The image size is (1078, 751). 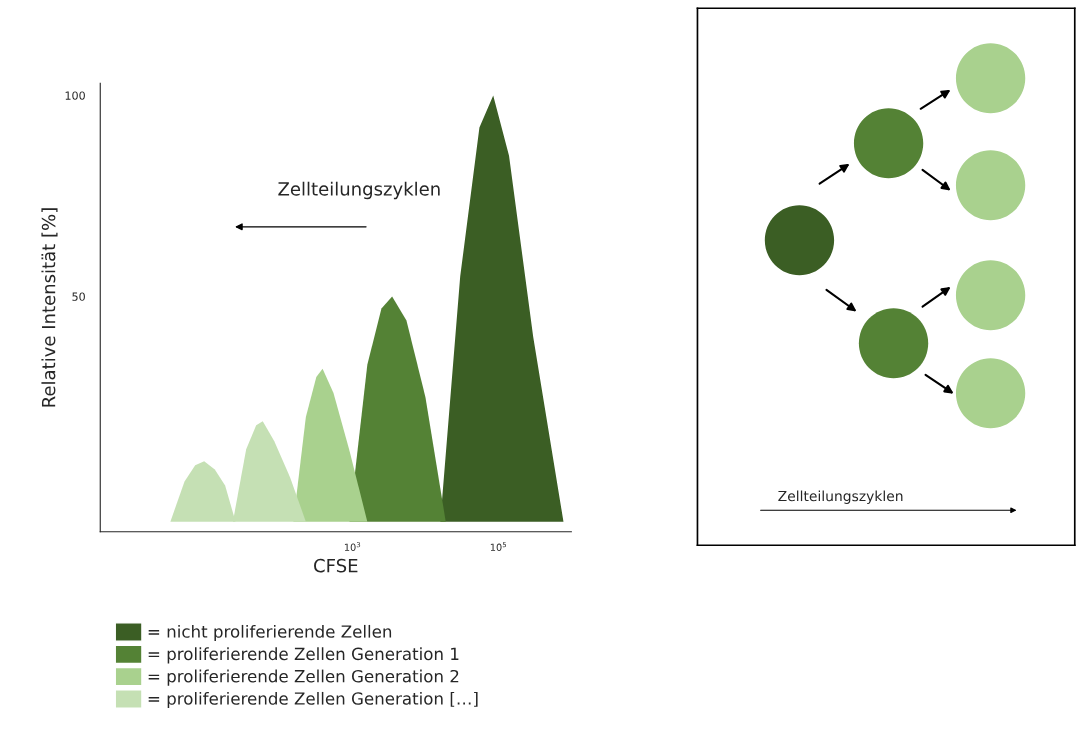 What do you see at coordinates (49, 307) in the screenshot?
I see `y-axis-title: Relative Intensität [%]` at bounding box center [49, 307].